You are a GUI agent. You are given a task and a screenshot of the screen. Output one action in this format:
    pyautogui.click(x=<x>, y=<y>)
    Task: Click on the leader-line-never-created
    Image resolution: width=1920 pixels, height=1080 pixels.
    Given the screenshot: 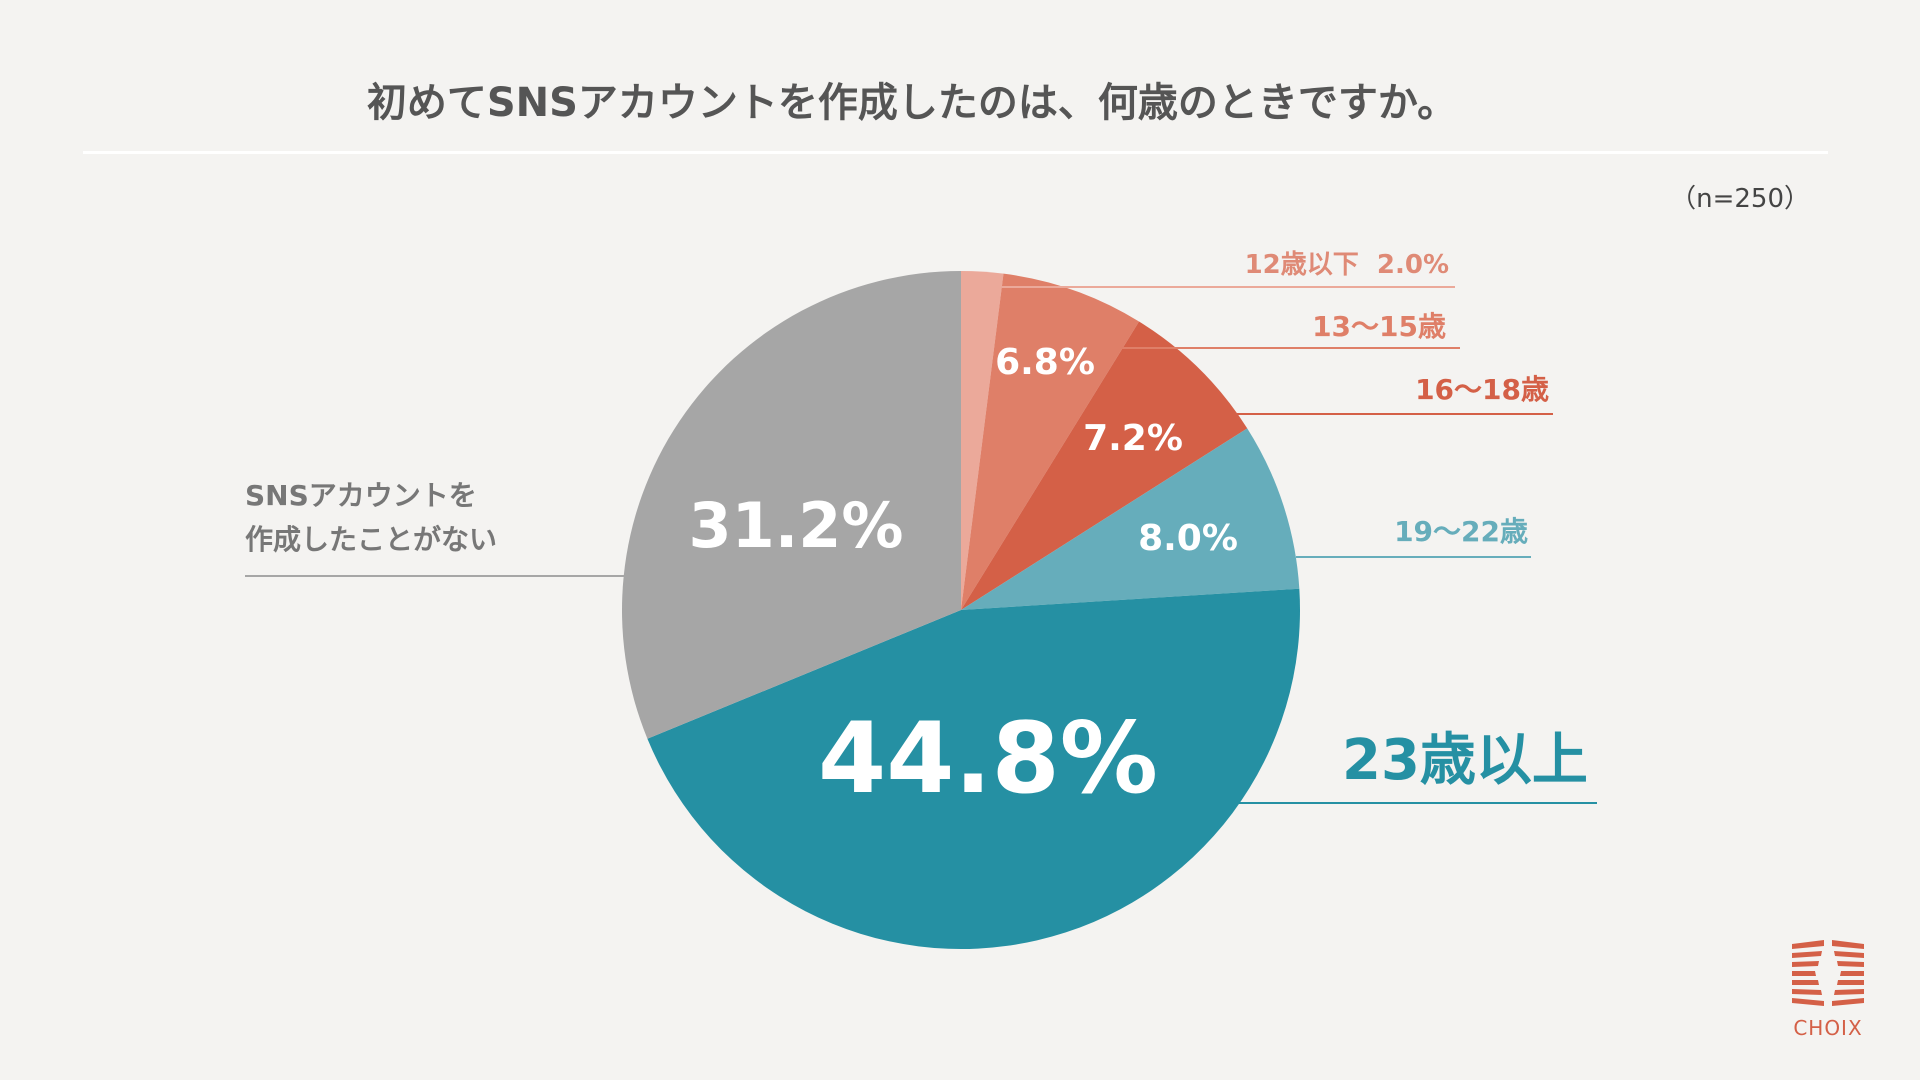 What is the action you would take?
    pyautogui.click(x=434, y=576)
    